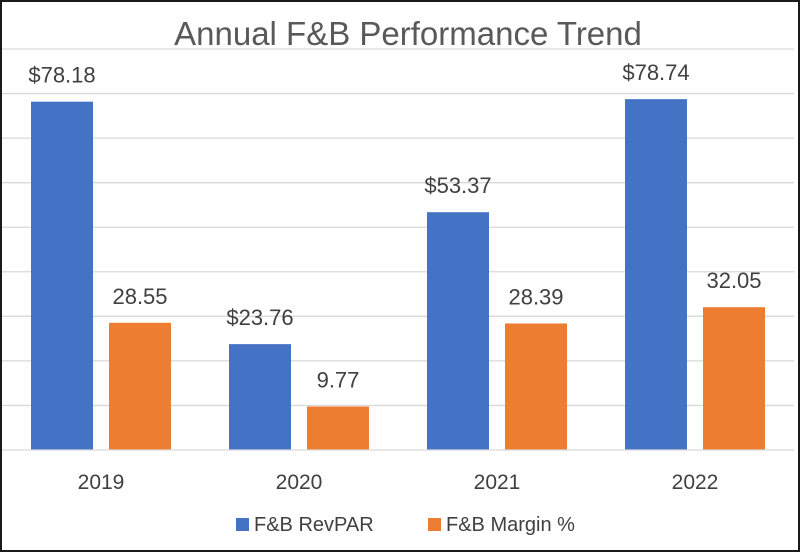  I want to click on x-axis: 2019 2020 2021 2022, so click(398, 471).